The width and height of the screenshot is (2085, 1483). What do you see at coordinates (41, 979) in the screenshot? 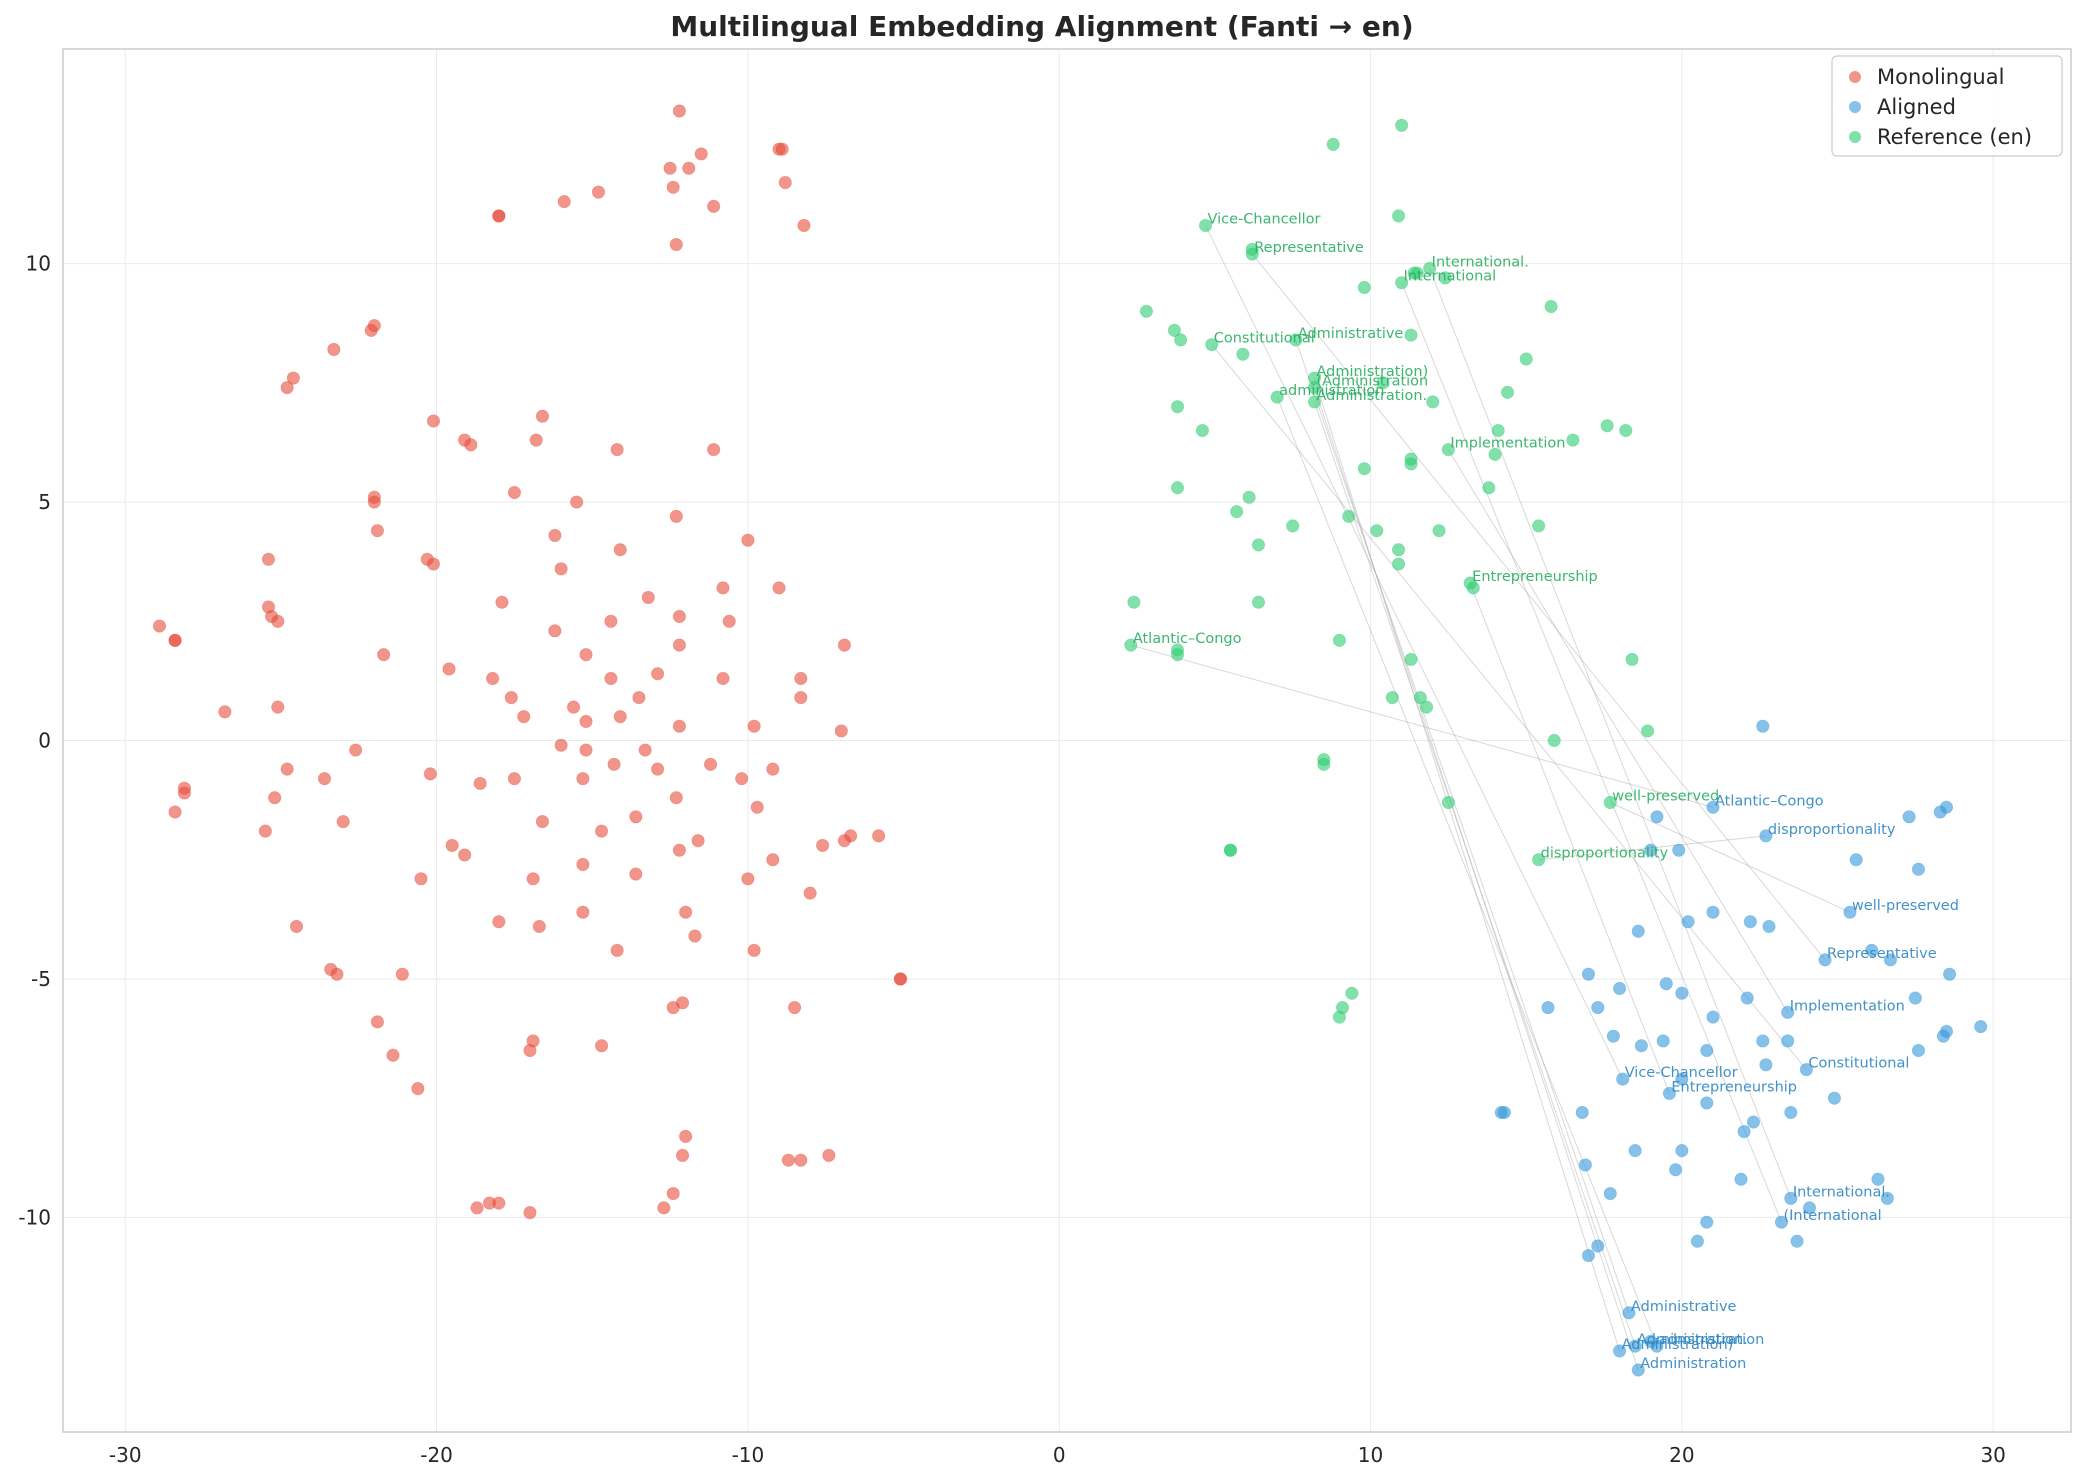
I see `y-tick-label: -5` at bounding box center [41, 979].